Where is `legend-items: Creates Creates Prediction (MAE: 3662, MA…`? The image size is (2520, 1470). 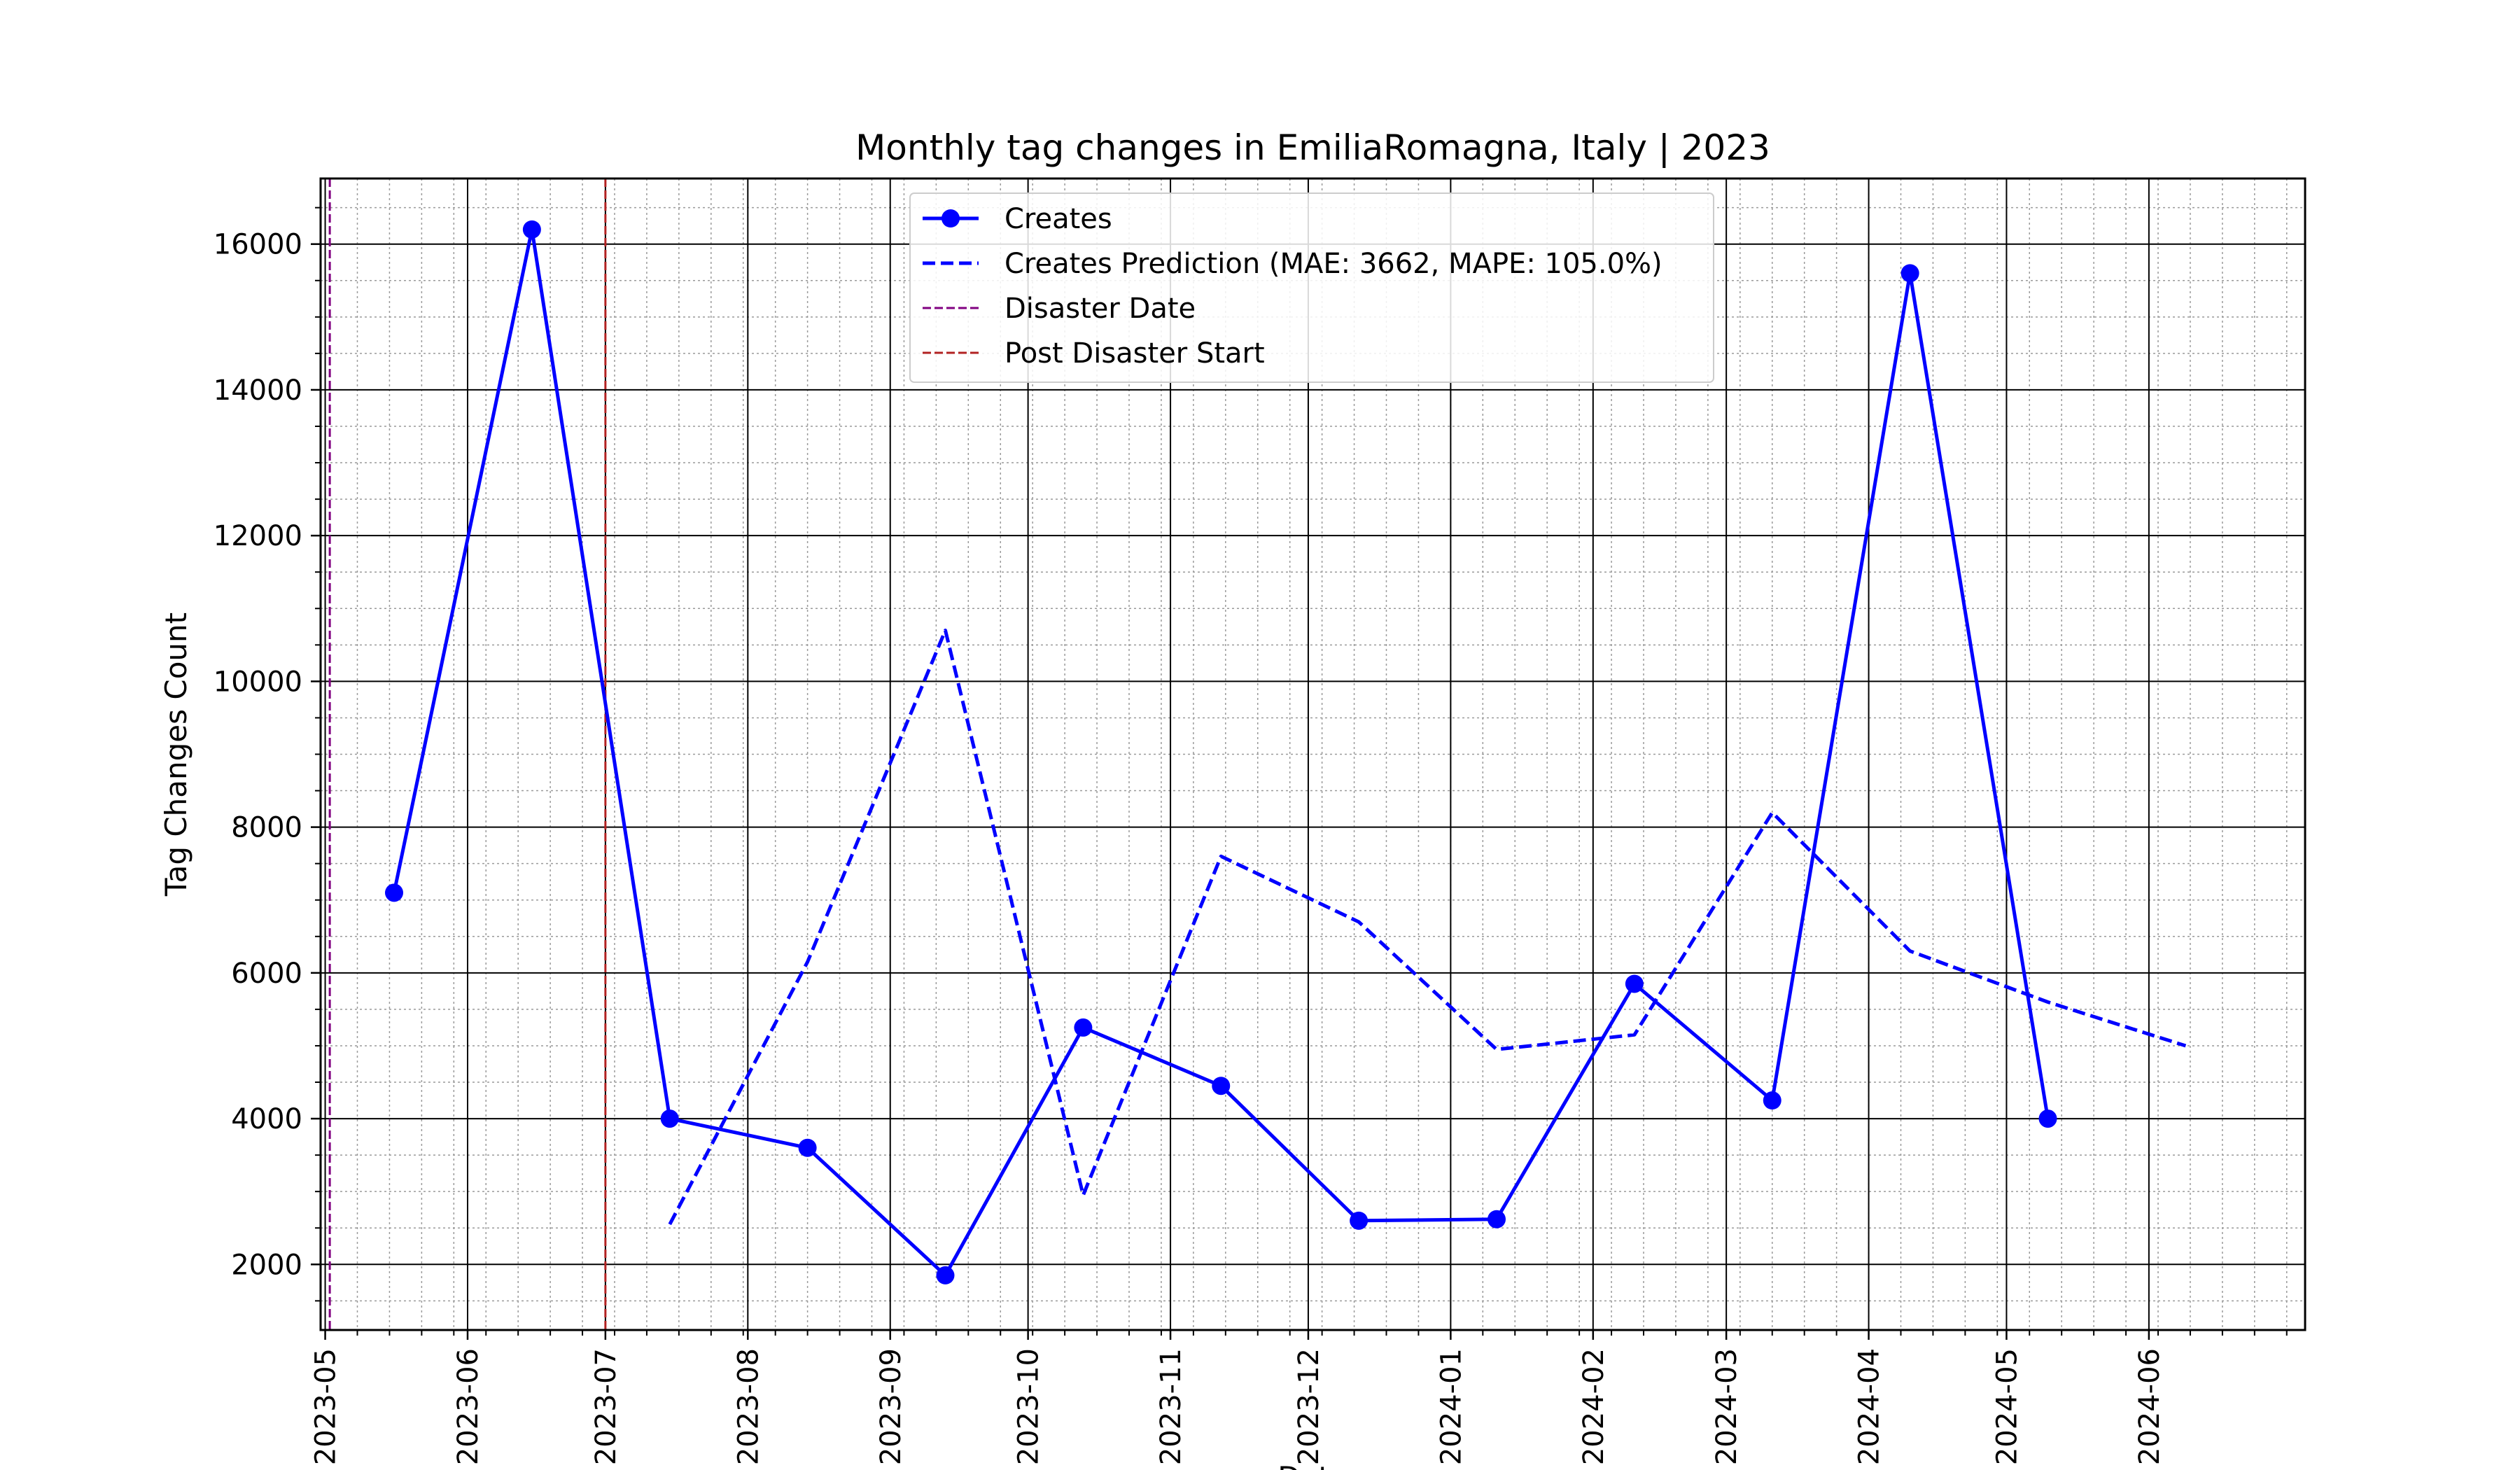
legend-items: Creates Creates Prediction (MAE: 3662, MA… is located at coordinates (1292, 286).